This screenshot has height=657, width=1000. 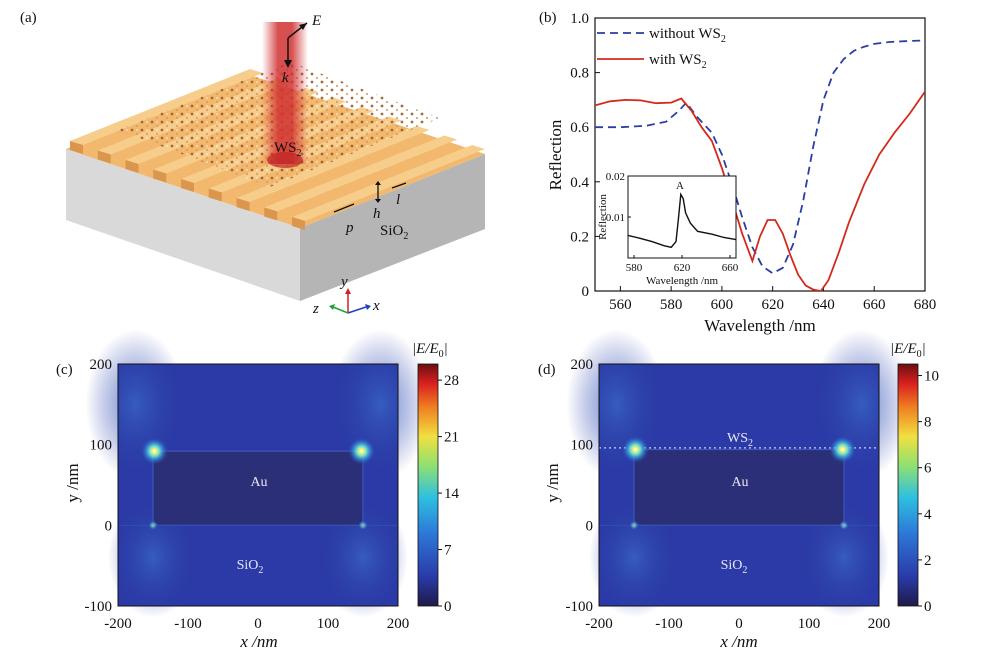 What do you see at coordinates (451, 438) in the screenshot?
I see `colorbar-tick-label: 21` at bounding box center [451, 438].